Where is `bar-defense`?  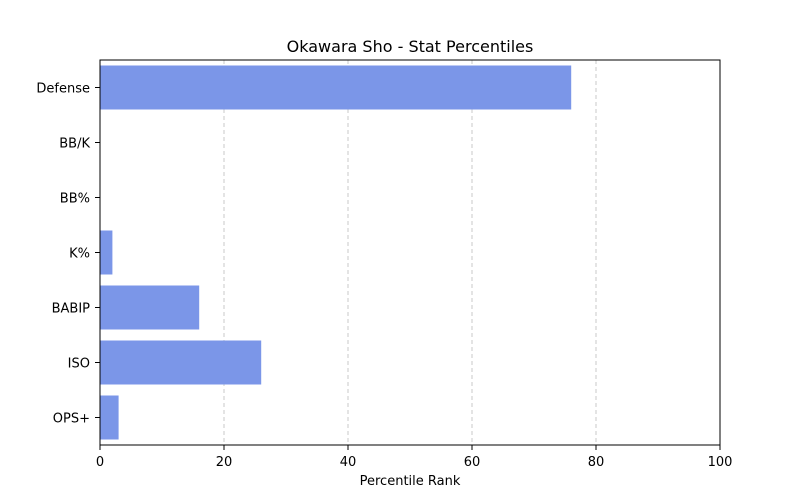
bar-defense is located at coordinates (336, 87).